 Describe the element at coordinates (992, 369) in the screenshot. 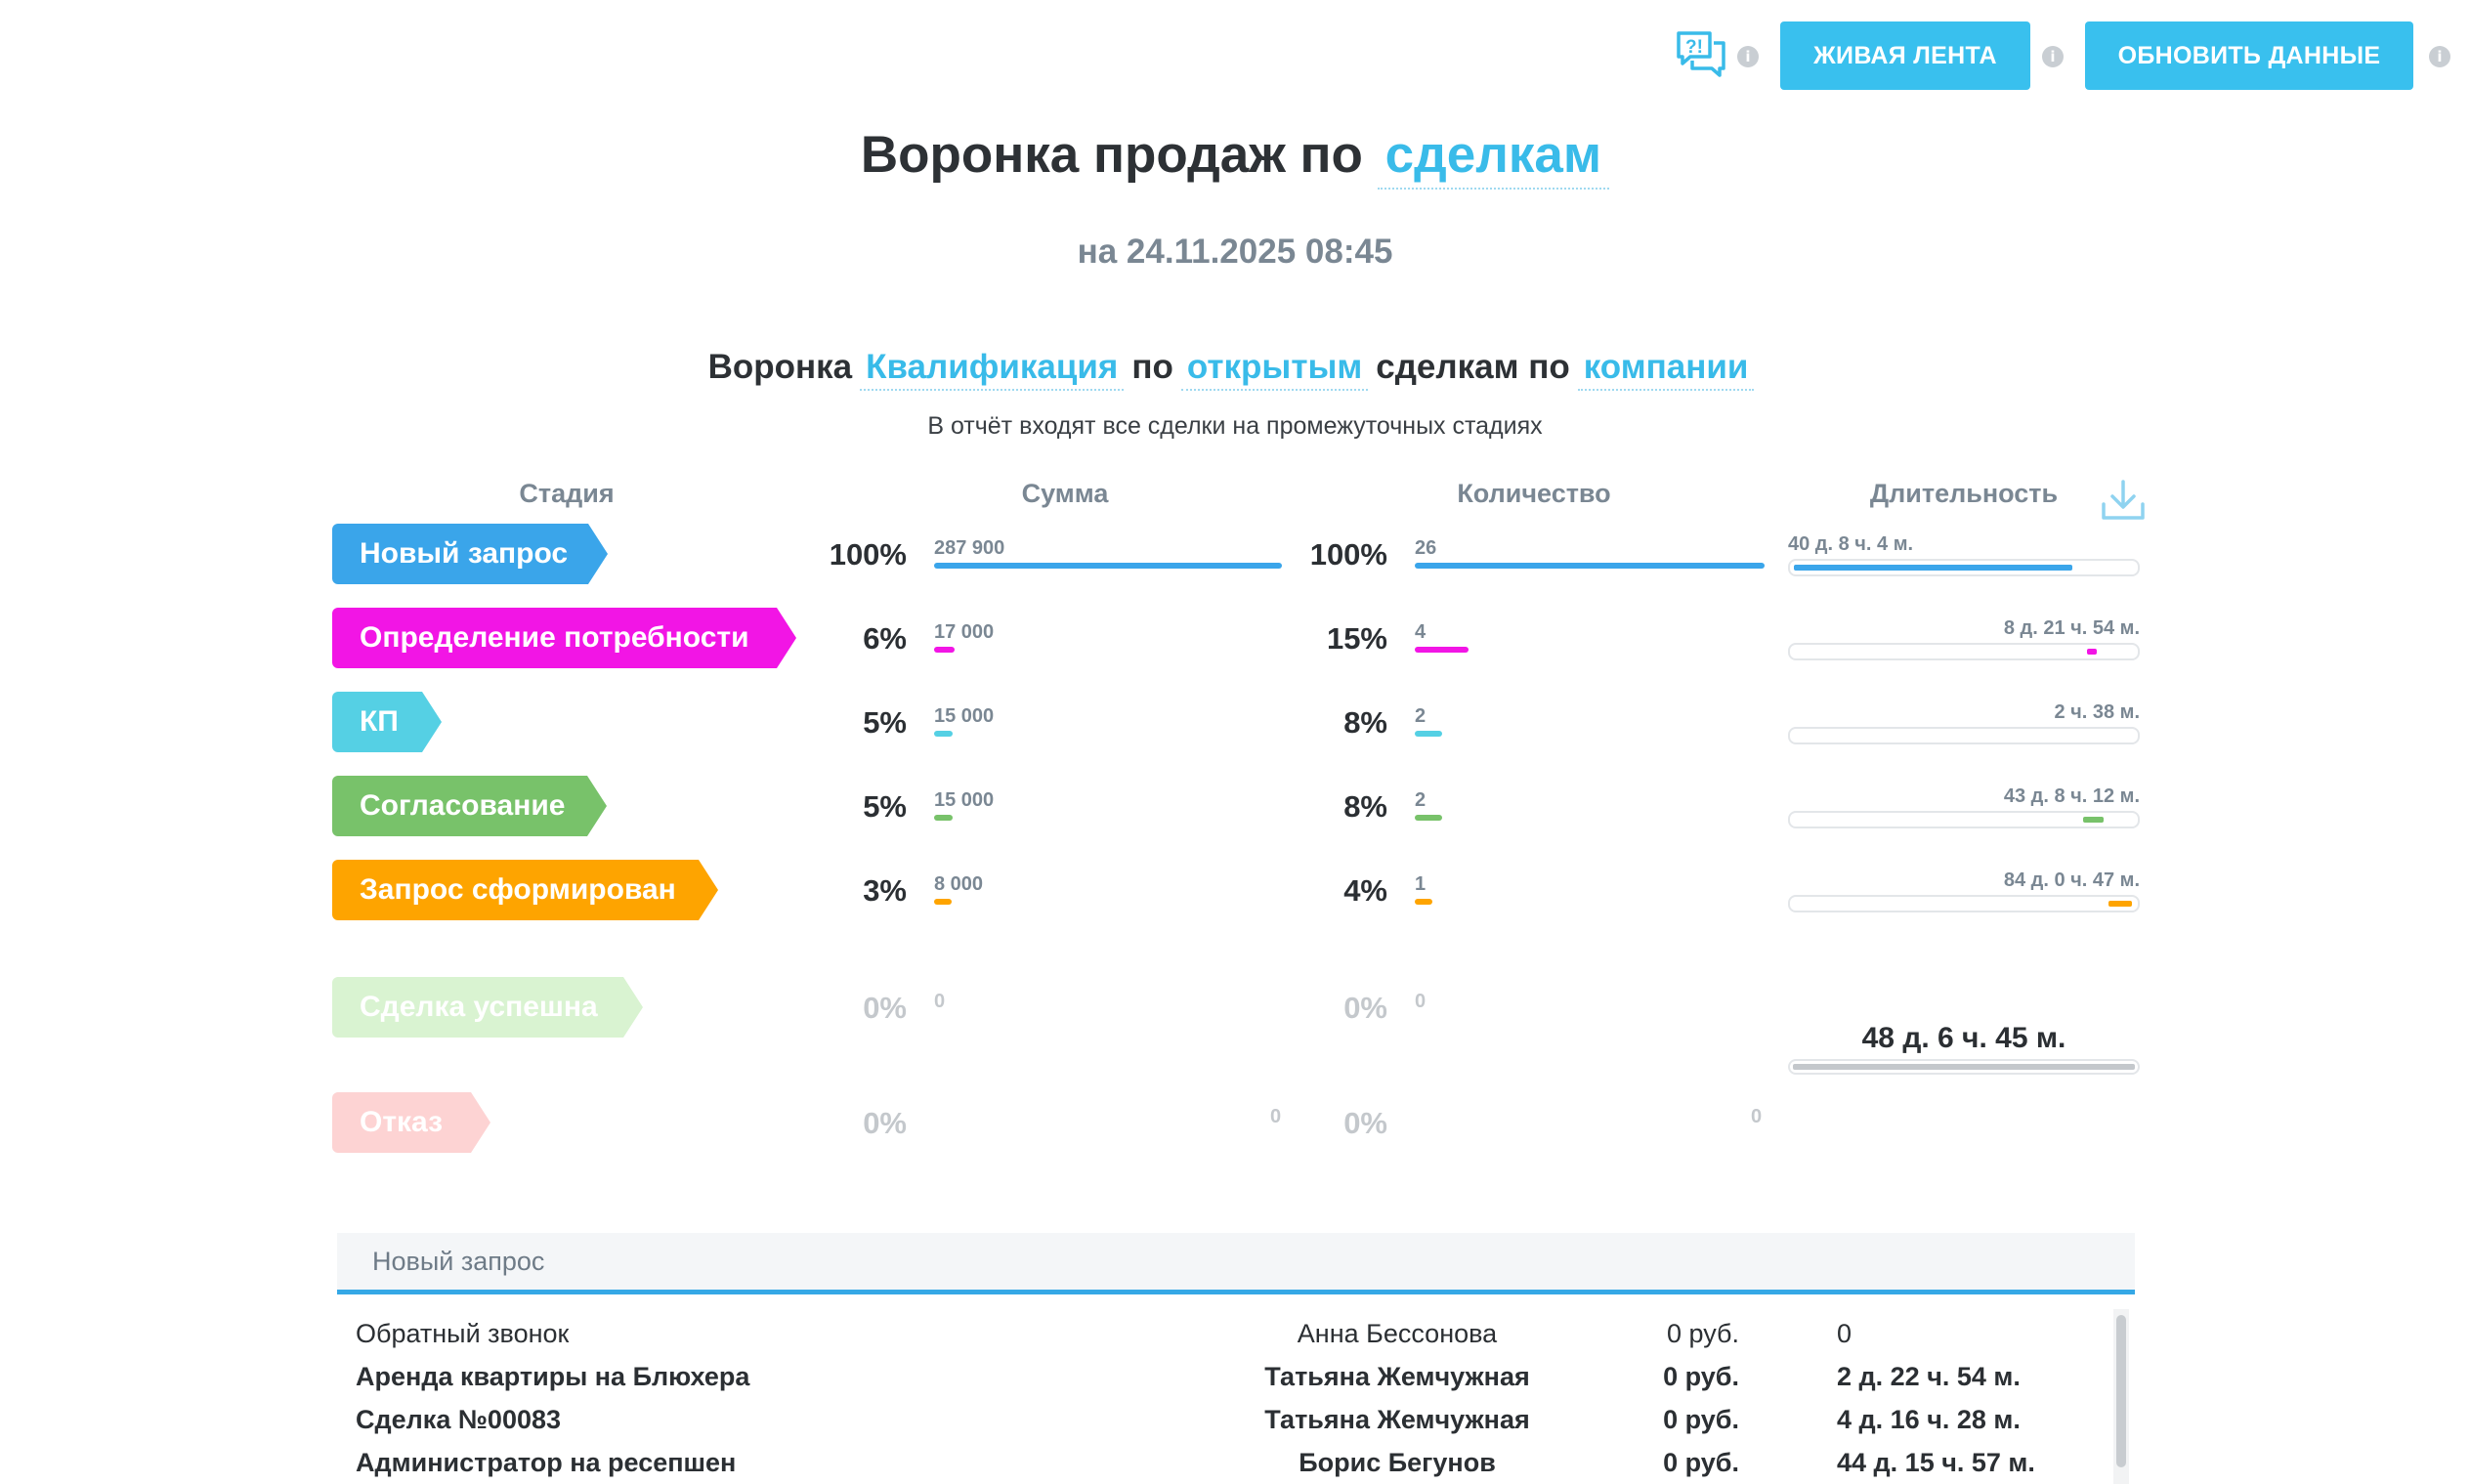

I see `funnel-selector: Квалификация` at that location.